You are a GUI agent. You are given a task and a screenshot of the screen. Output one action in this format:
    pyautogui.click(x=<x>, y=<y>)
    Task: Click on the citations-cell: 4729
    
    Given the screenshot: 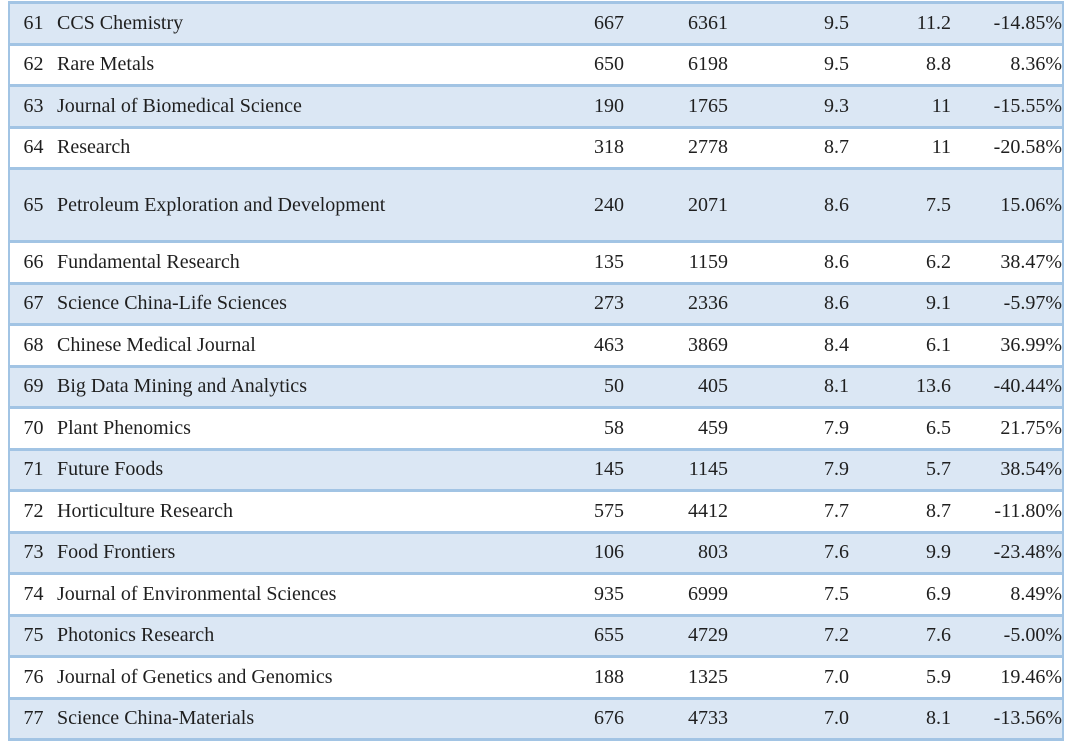 What is the action you would take?
    pyautogui.click(x=676, y=635)
    